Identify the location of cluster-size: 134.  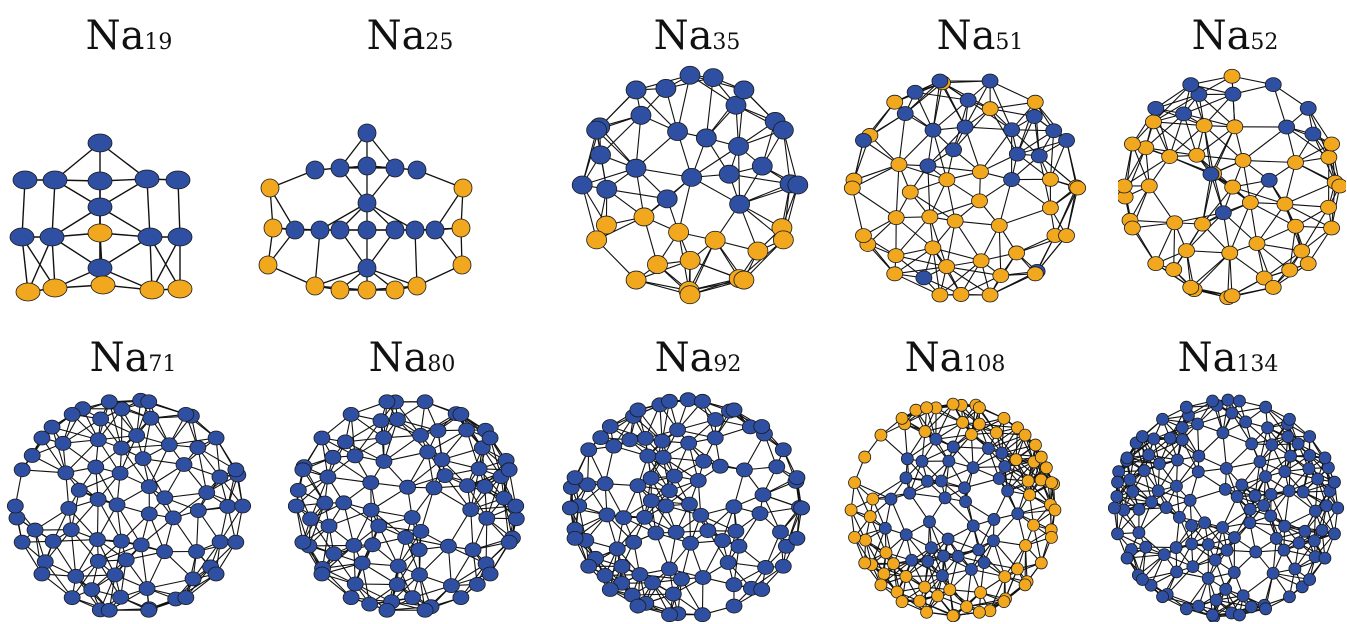
(1257, 364).